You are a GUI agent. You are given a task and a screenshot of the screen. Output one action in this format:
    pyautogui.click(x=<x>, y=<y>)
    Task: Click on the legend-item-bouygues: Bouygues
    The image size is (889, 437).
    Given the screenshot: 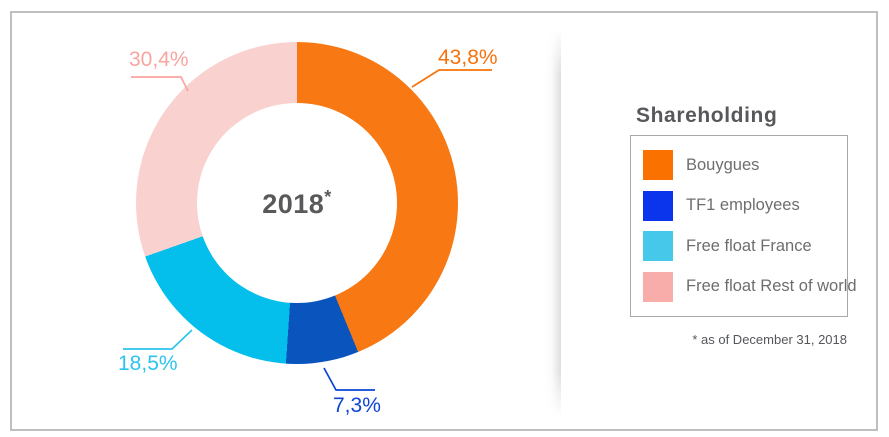 What is the action you would take?
    pyautogui.click(x=739, y=165)
    